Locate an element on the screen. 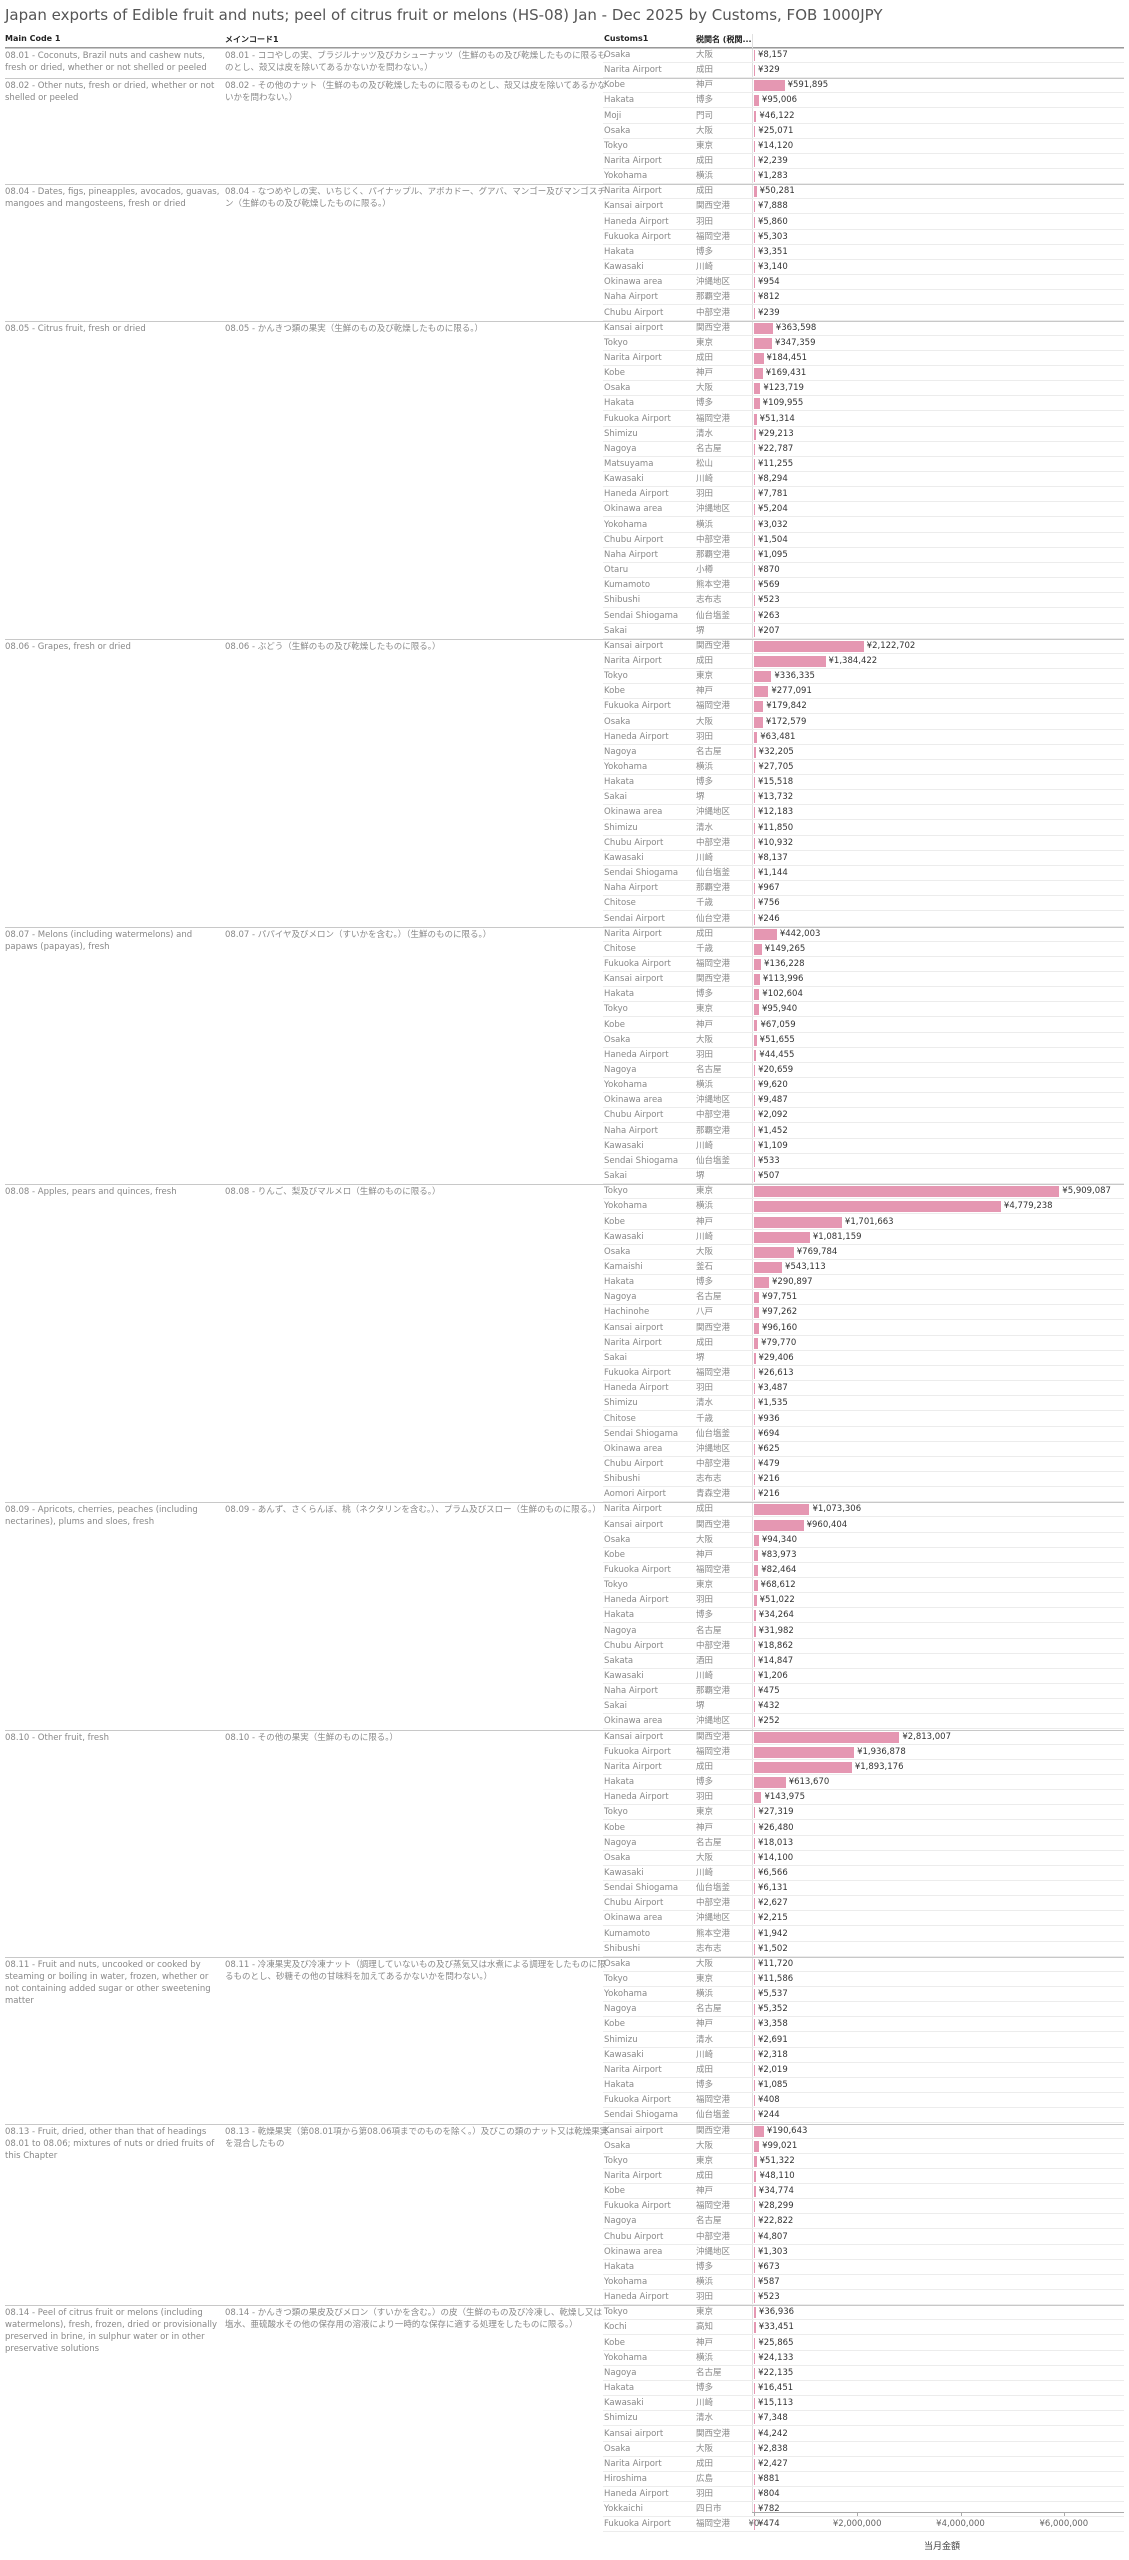 This screenshot has width=1129, height=2560. table-row: Nagoya 名古屋 ¥20,659 is located at coordinates (564, 1071).